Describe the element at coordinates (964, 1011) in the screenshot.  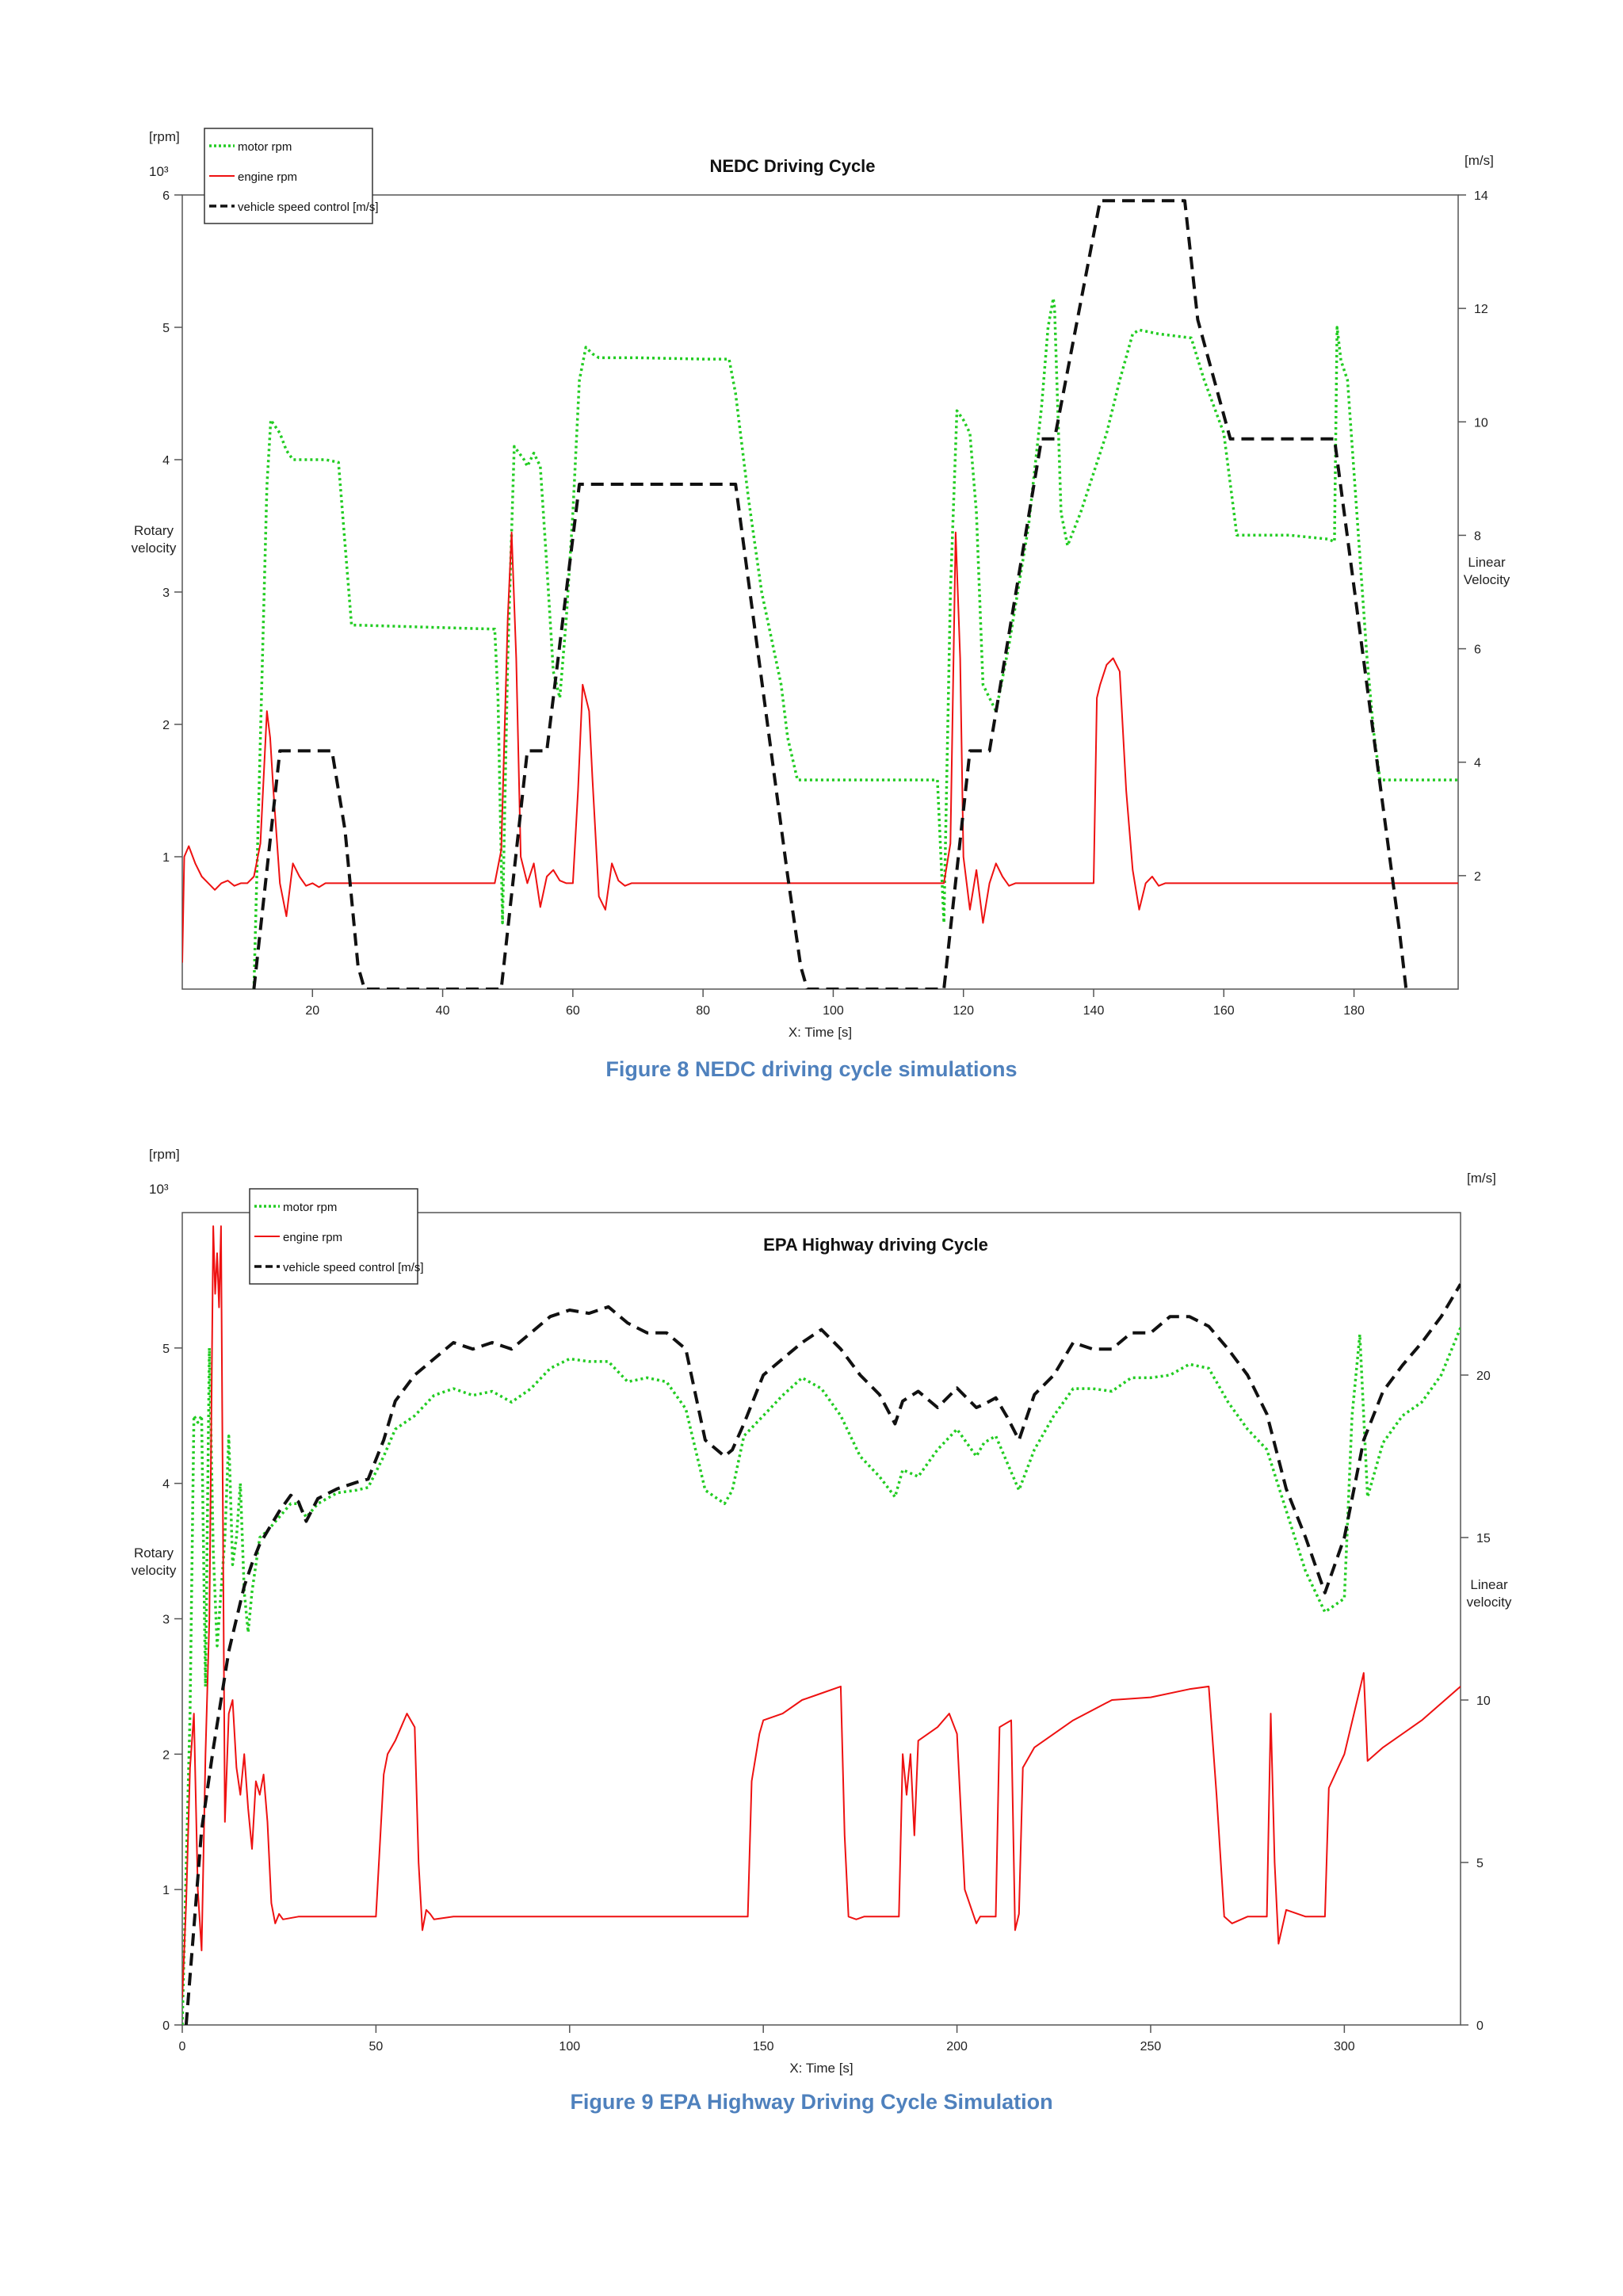
I see `x-tick-label: 120` at that location.